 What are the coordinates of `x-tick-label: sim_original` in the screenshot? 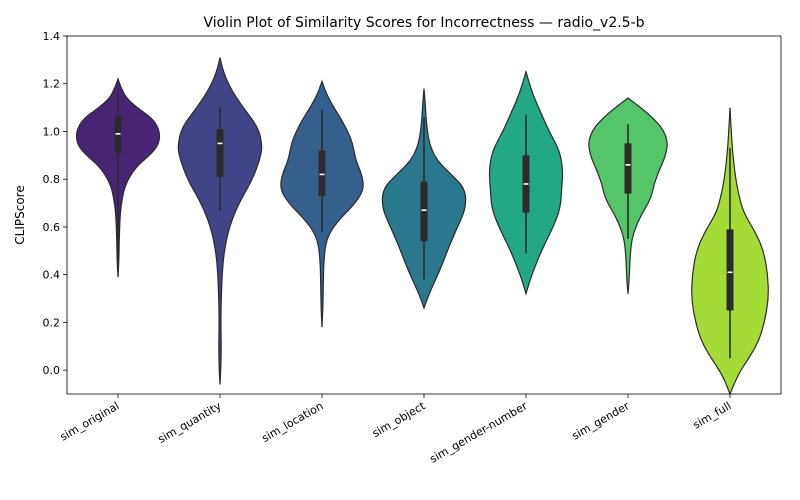 It's located at (90, 421).